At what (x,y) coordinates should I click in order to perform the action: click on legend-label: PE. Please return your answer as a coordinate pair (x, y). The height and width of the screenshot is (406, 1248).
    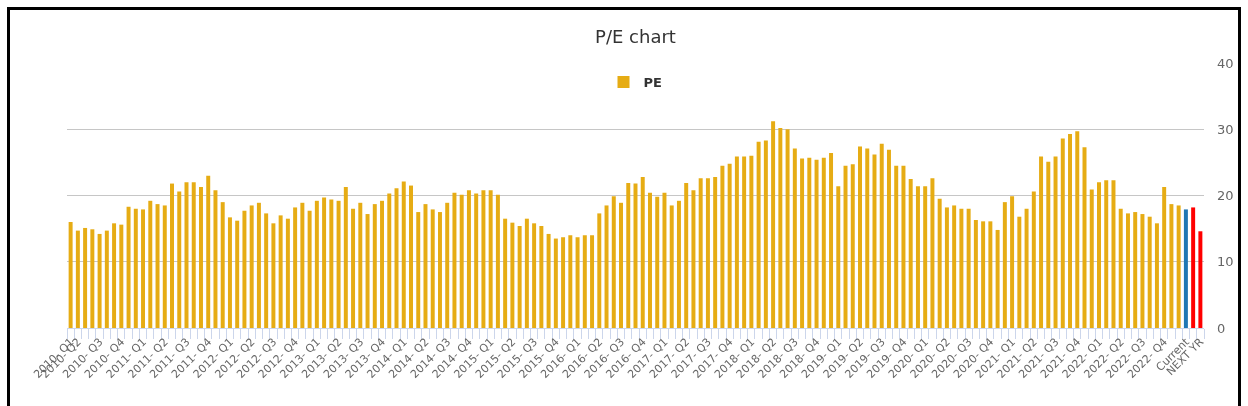
    Looking at the image, I should click on (652, 82).